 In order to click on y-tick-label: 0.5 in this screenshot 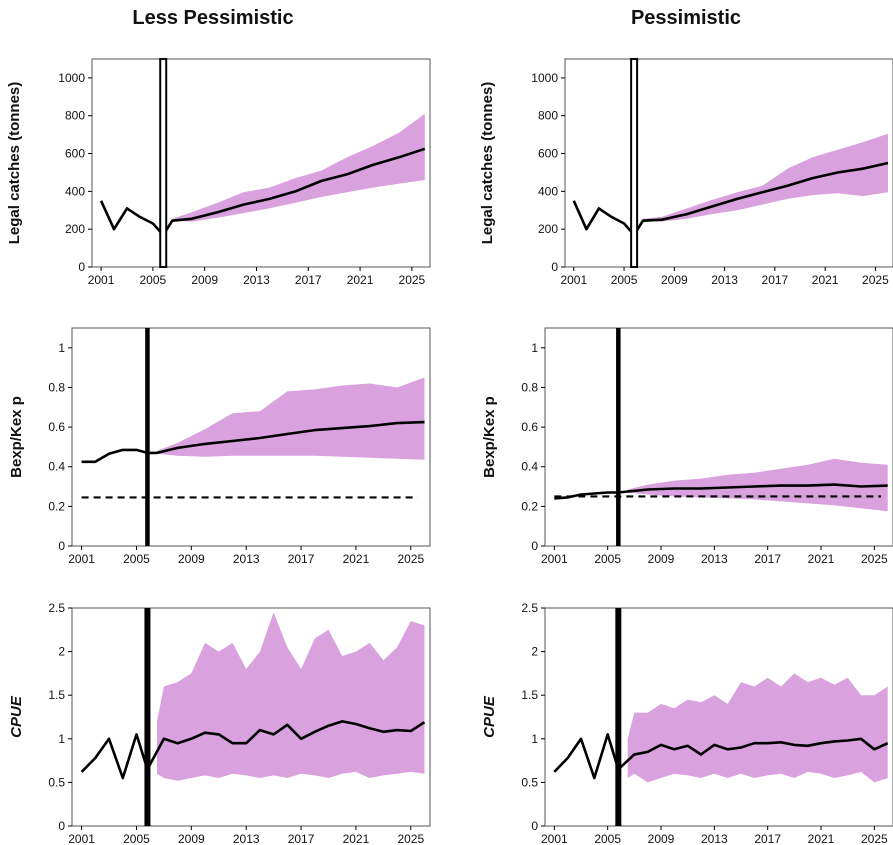, I will do `click(529, 782)`.